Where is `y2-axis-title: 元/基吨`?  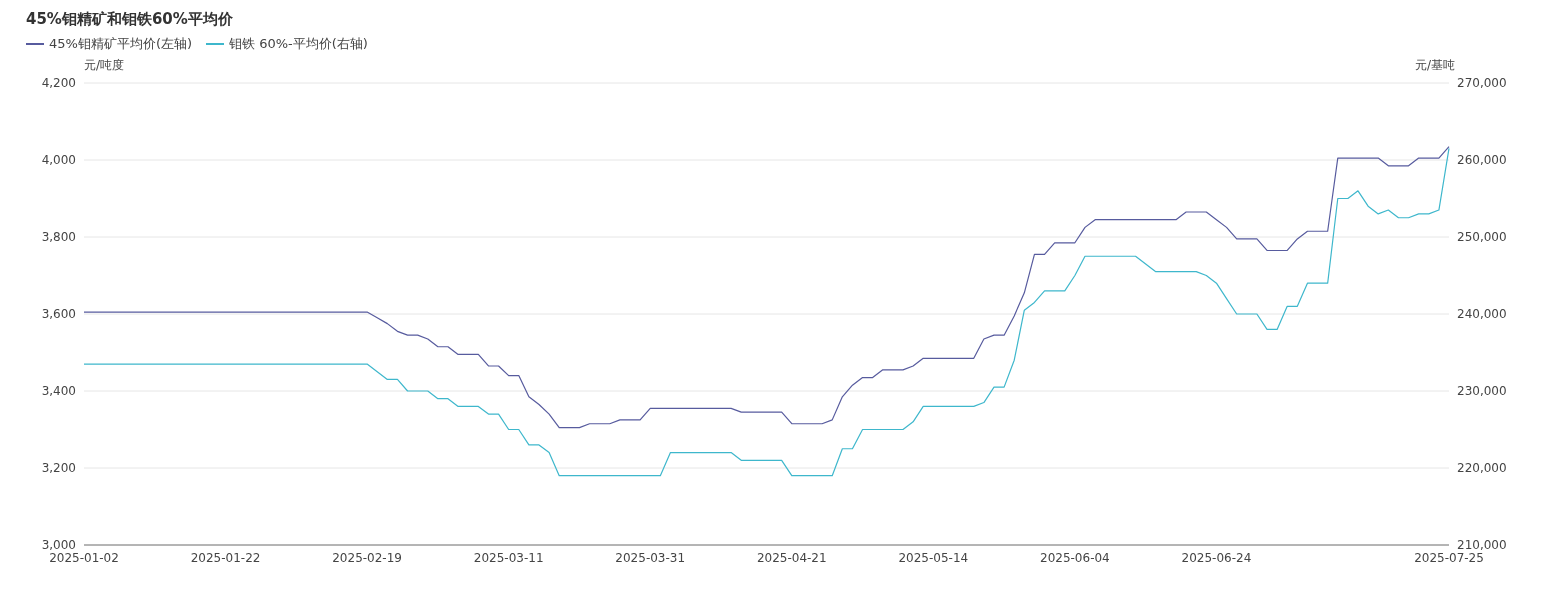 y2-axis-title: 元/基吨 is located at coordinates (1434, 65).